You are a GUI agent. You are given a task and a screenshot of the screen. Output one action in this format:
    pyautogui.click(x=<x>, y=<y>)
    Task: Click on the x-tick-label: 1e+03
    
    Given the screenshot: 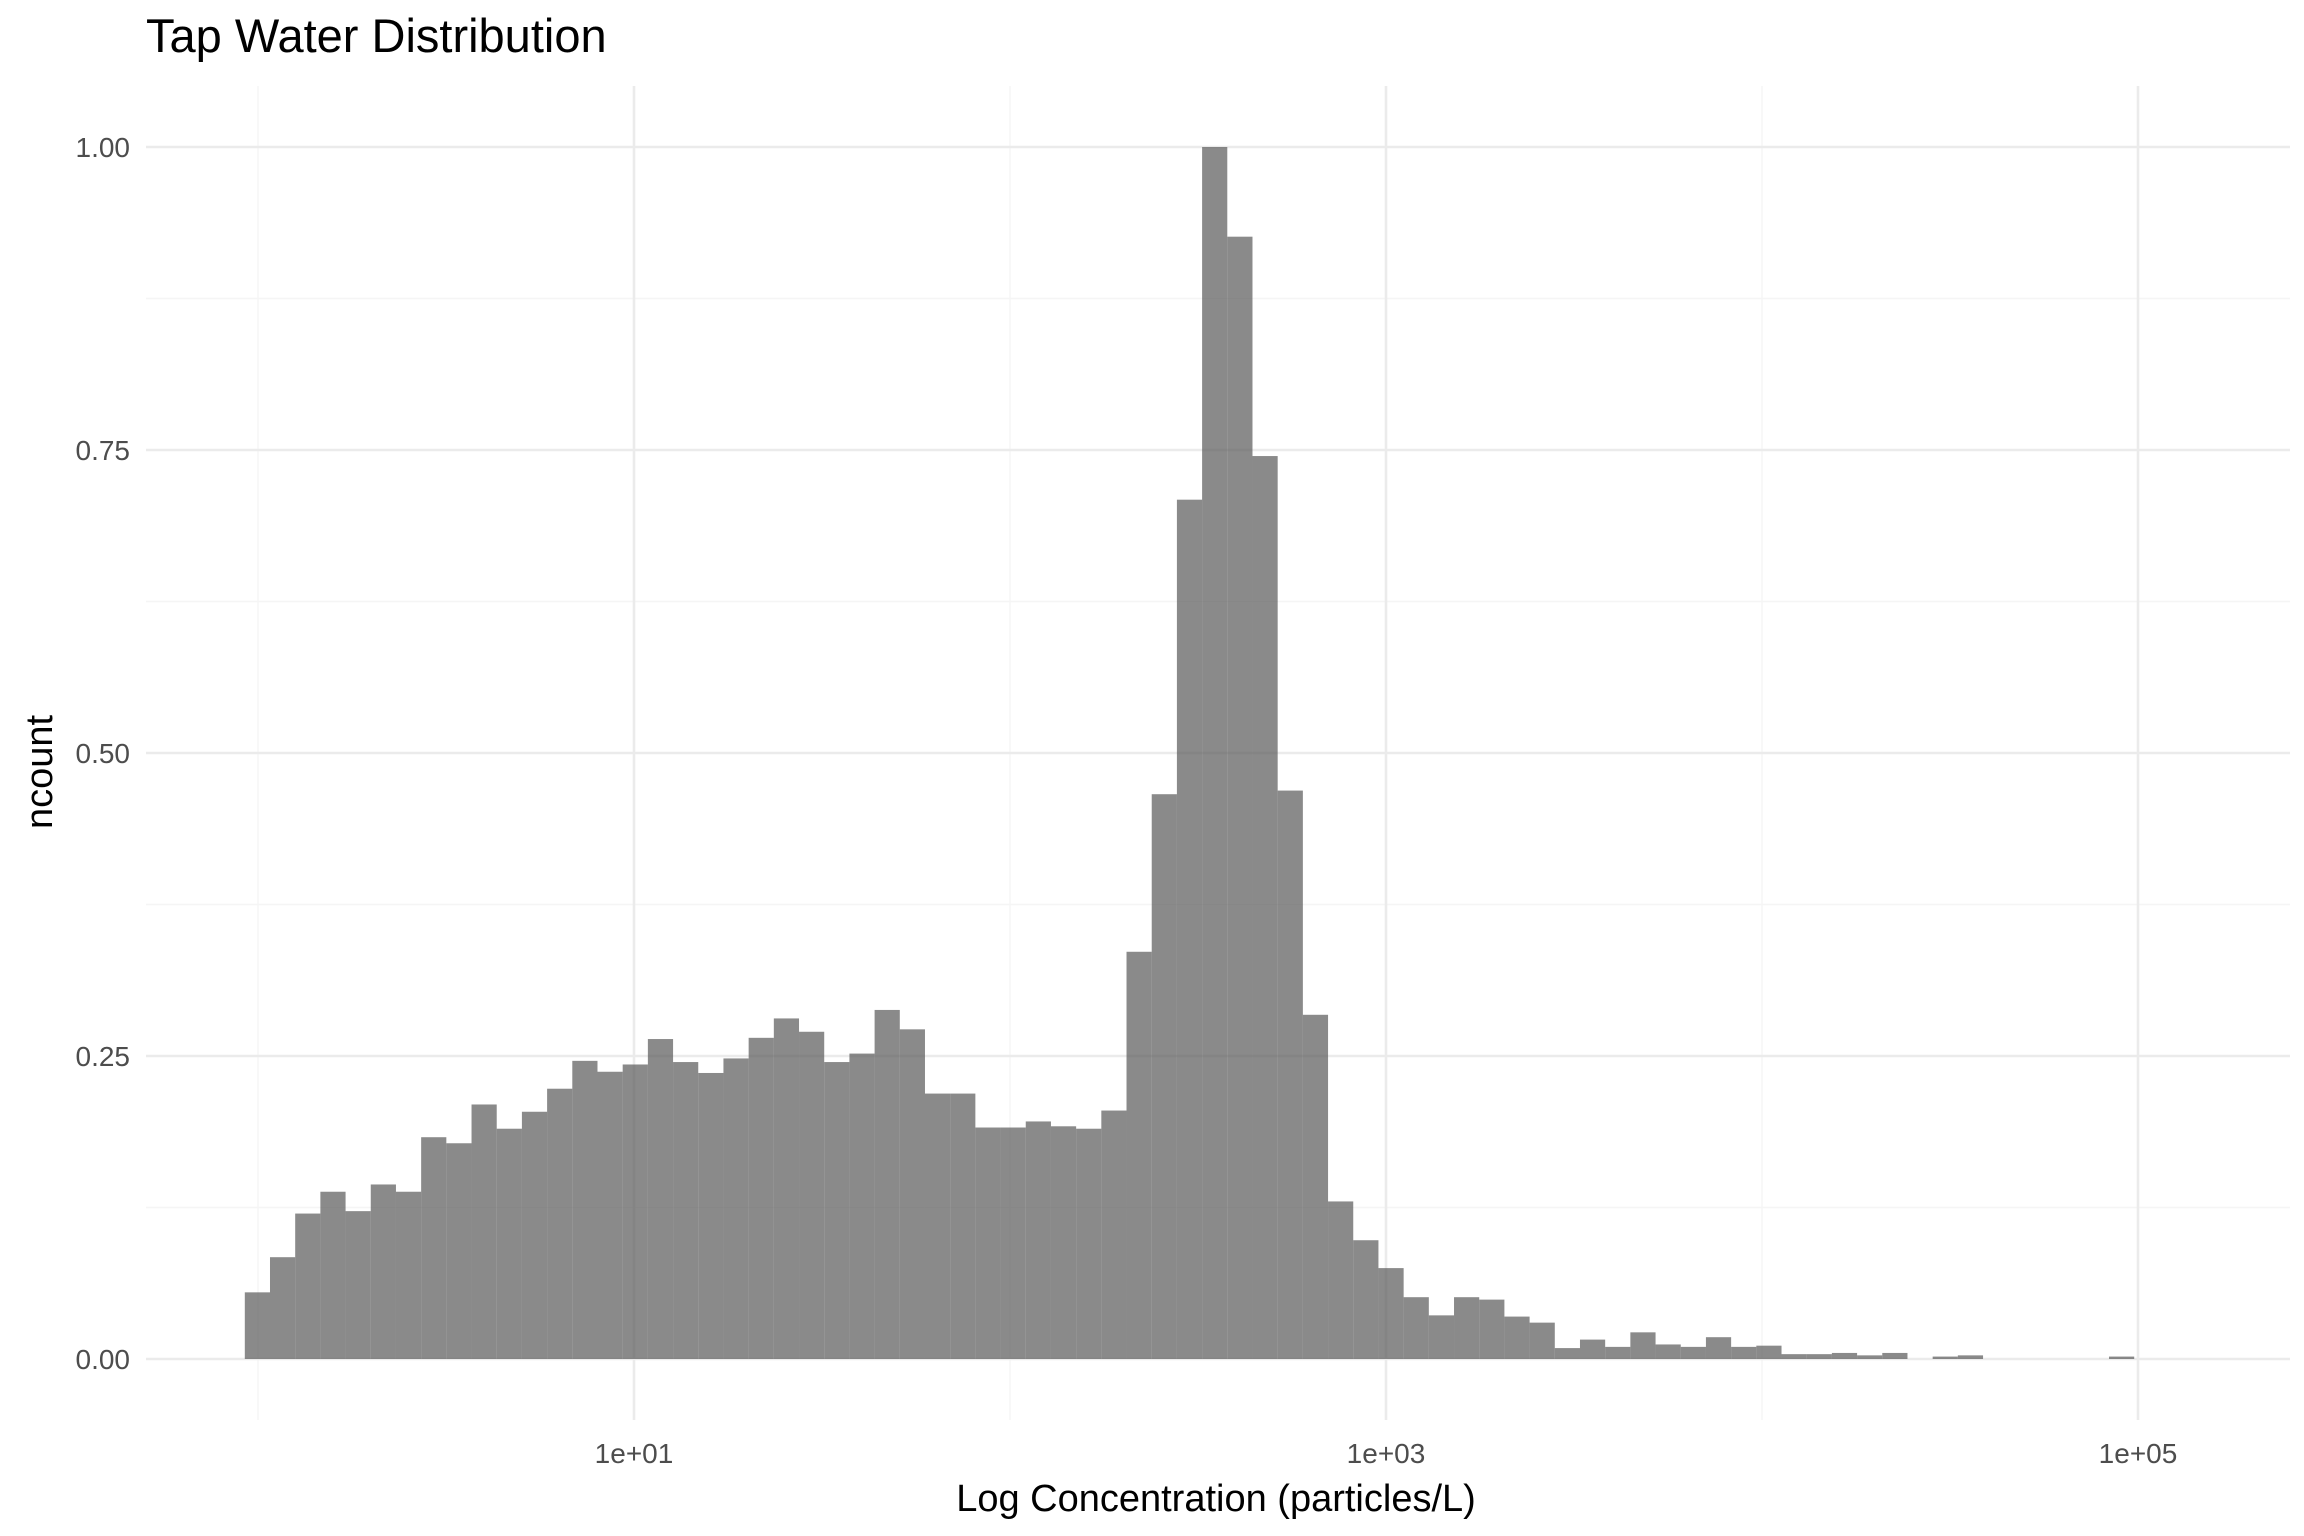 What is the action you would take?
    pyautogui.click(x=1386, y=1453)
    